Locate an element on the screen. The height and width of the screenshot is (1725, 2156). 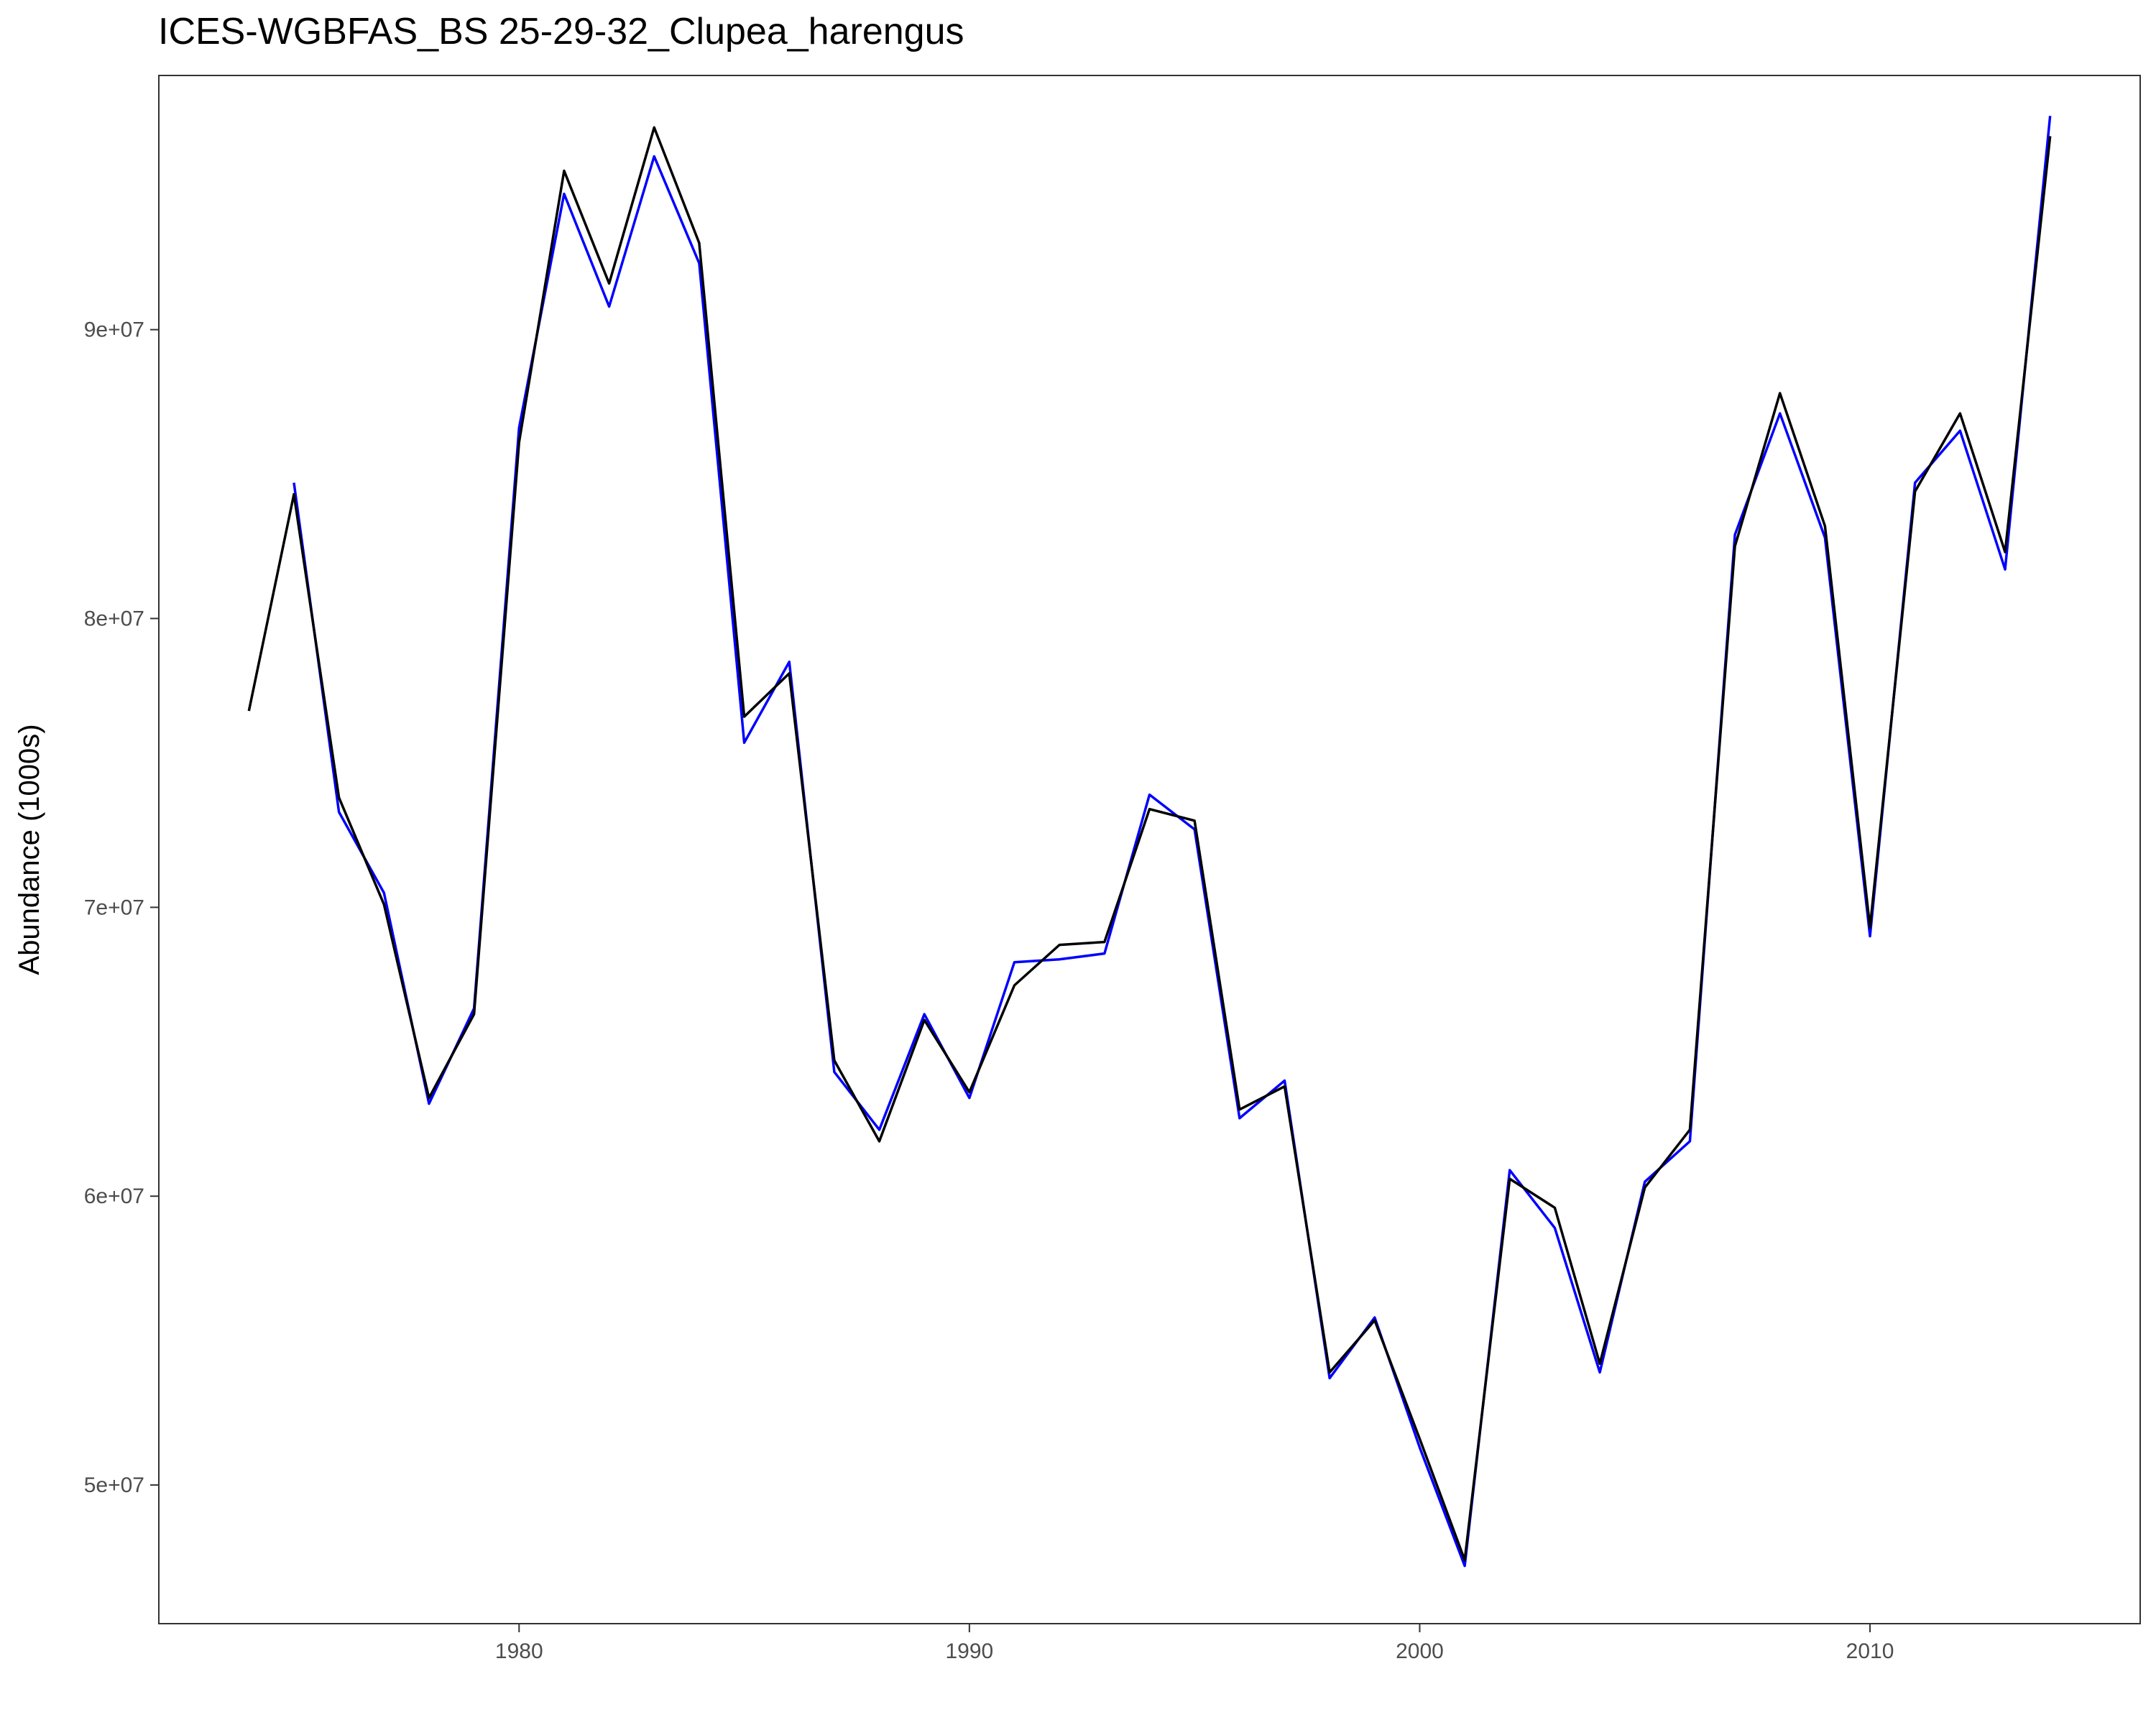
x-tick-label: 1990 is located at coordinates (969, 1651).